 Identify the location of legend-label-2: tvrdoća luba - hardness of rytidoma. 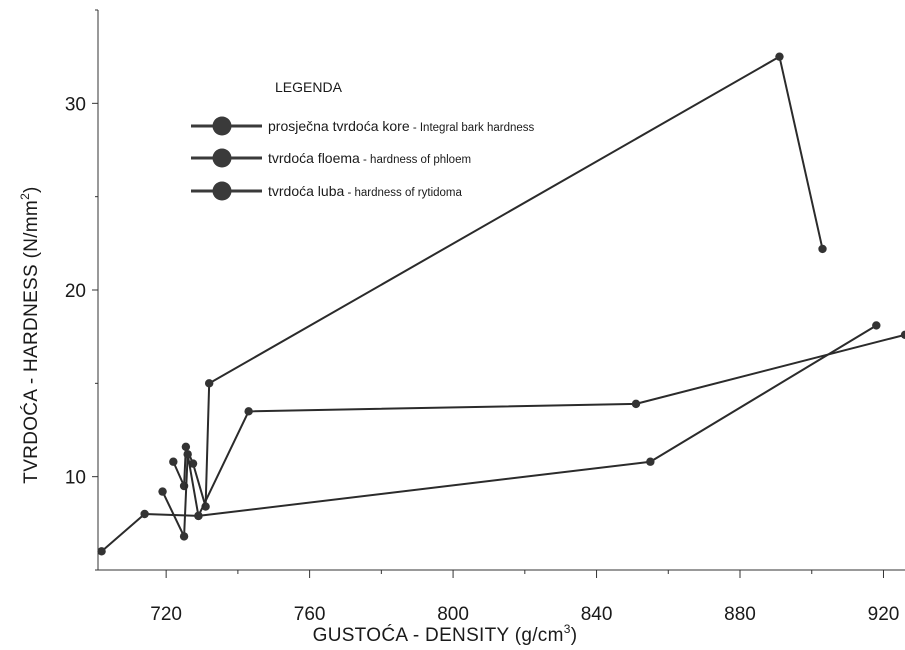
(365, 191).